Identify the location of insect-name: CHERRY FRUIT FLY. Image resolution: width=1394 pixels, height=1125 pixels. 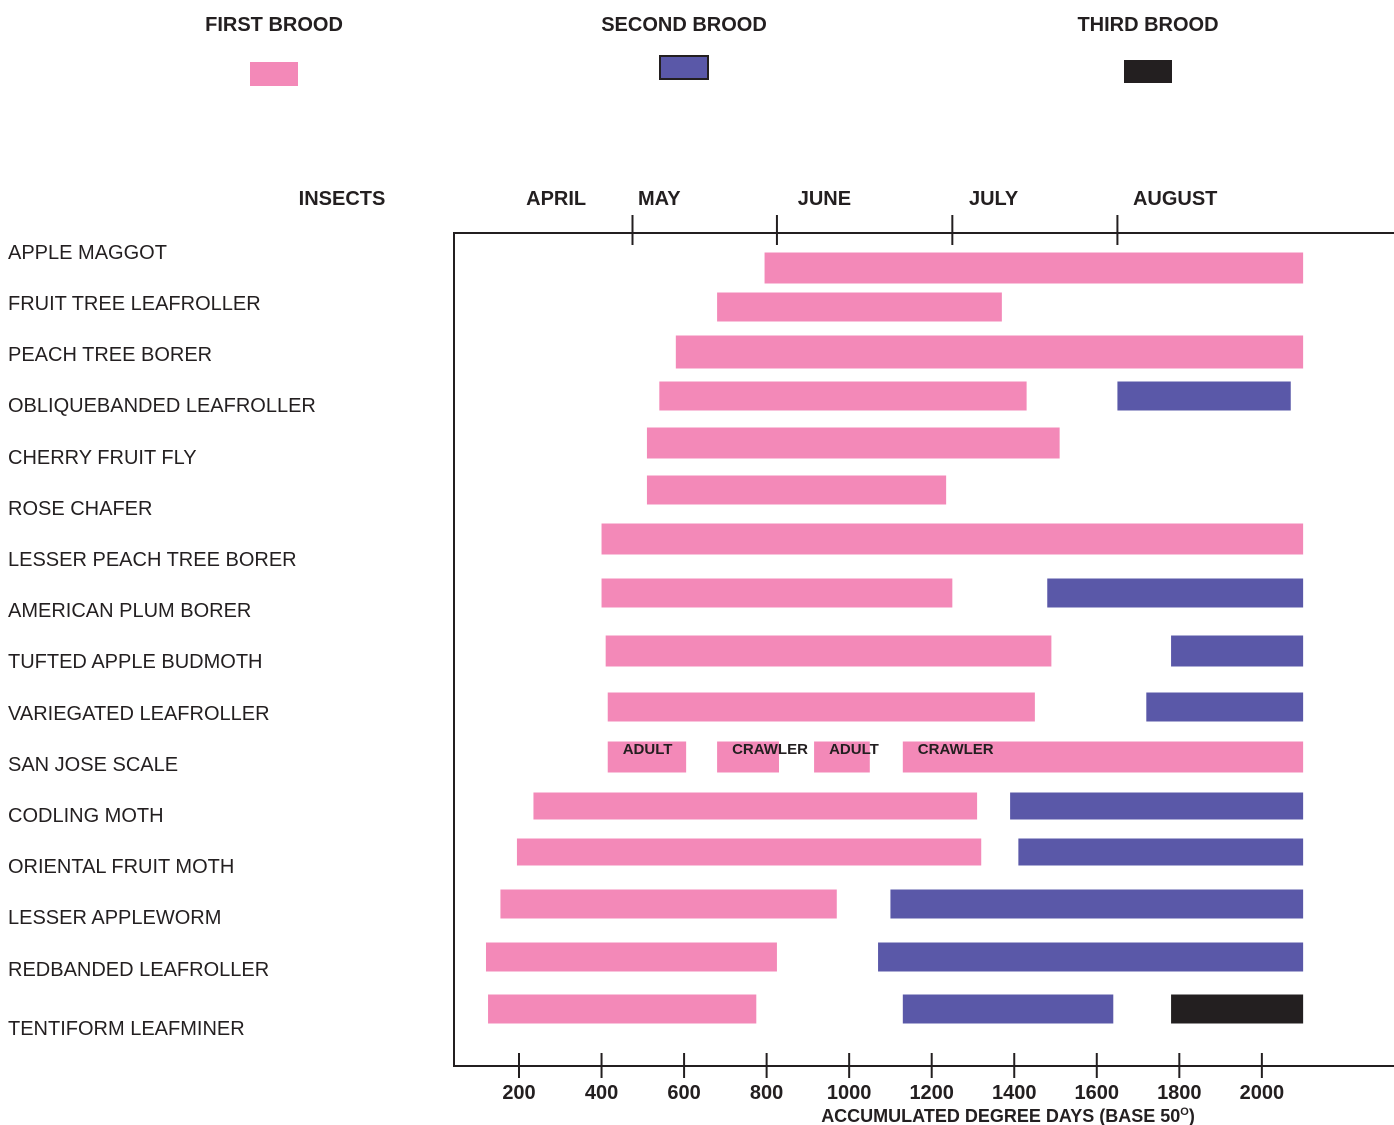
(102, 458).